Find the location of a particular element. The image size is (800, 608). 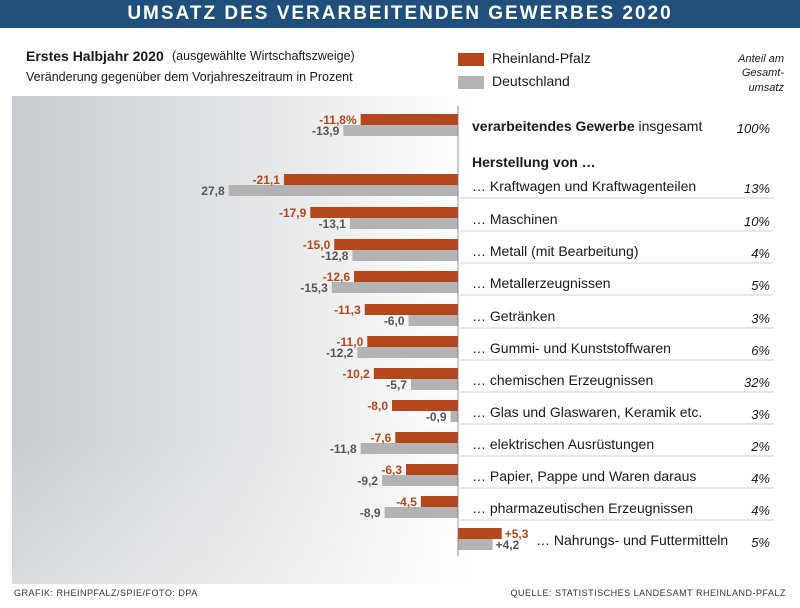

banner-title: UMSATZ DES VERARBEITENDEN GEWERBES 2020 is located at coordinates (400, 13).